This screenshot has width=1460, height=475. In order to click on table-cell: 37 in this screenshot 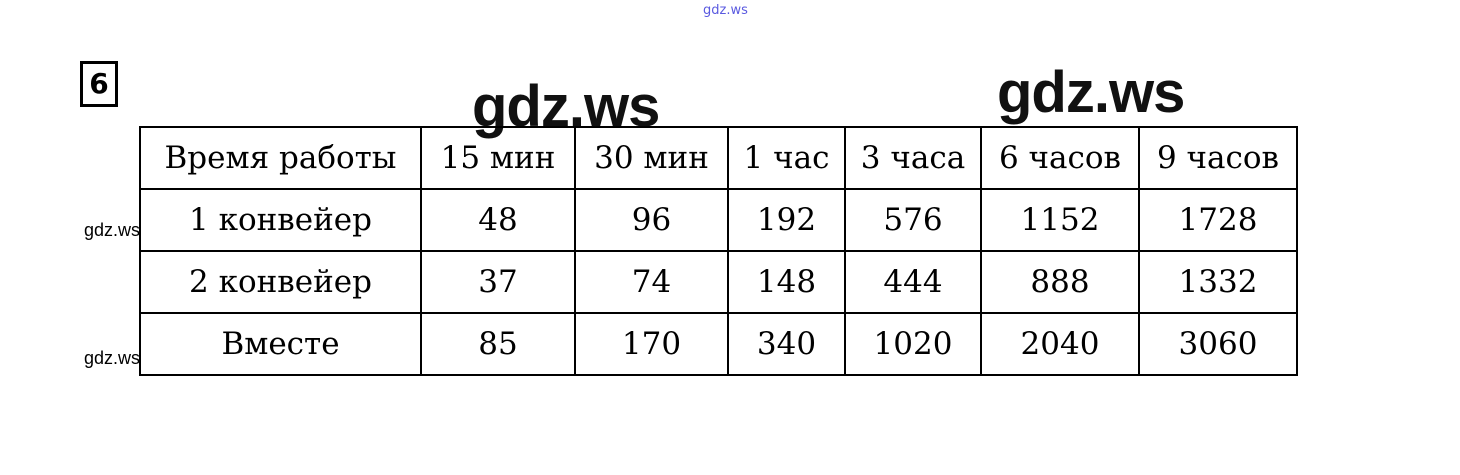, I will do `click(498, 282)`.